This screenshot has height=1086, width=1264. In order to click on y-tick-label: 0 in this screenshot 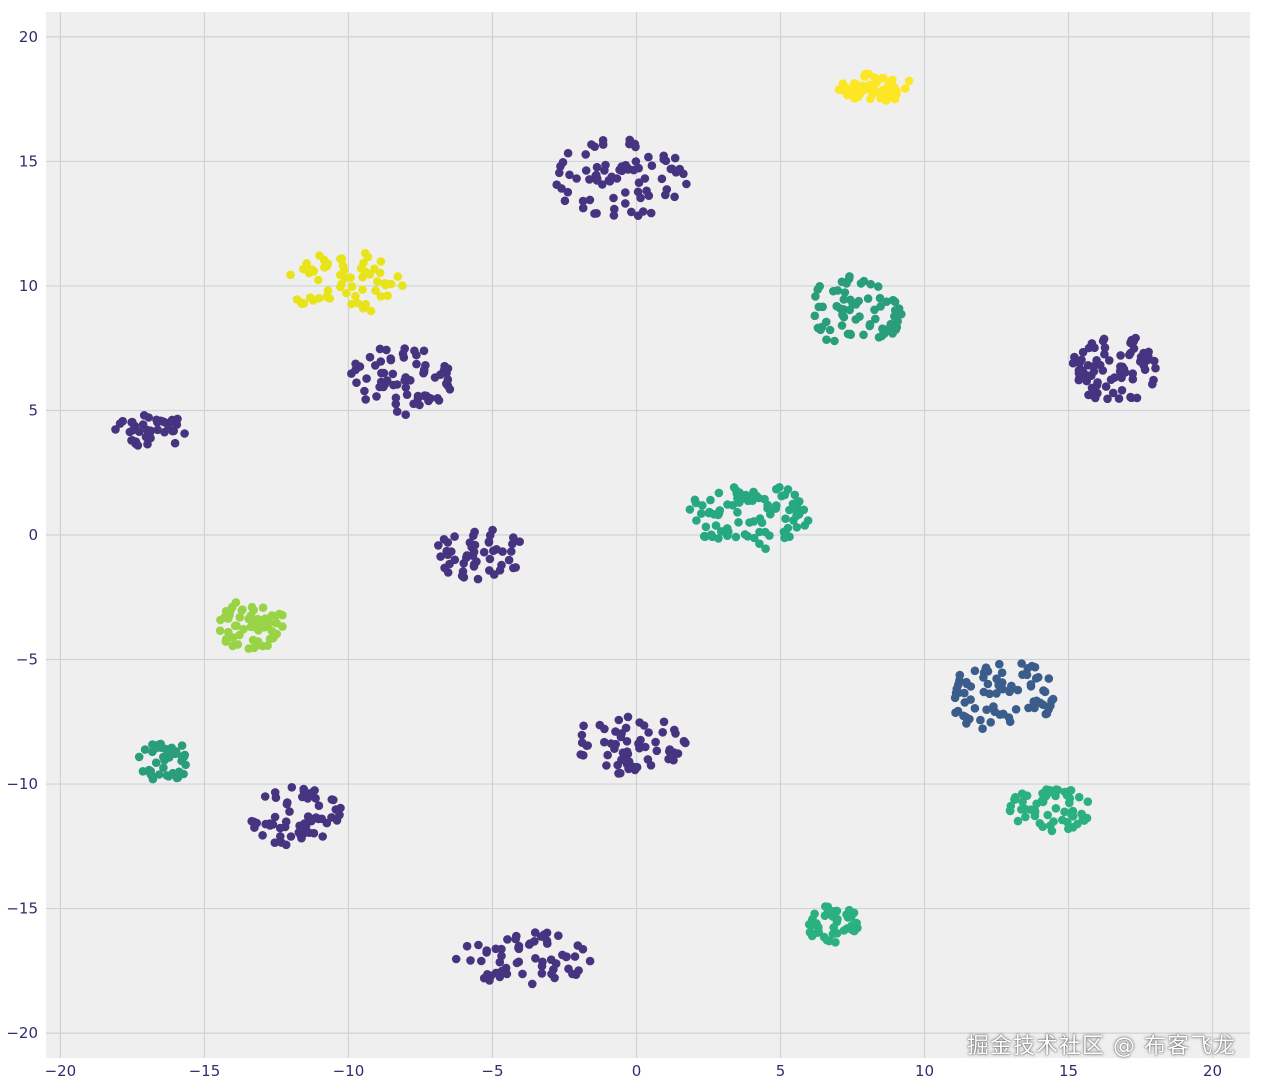, I will do `click(33, 535)`.